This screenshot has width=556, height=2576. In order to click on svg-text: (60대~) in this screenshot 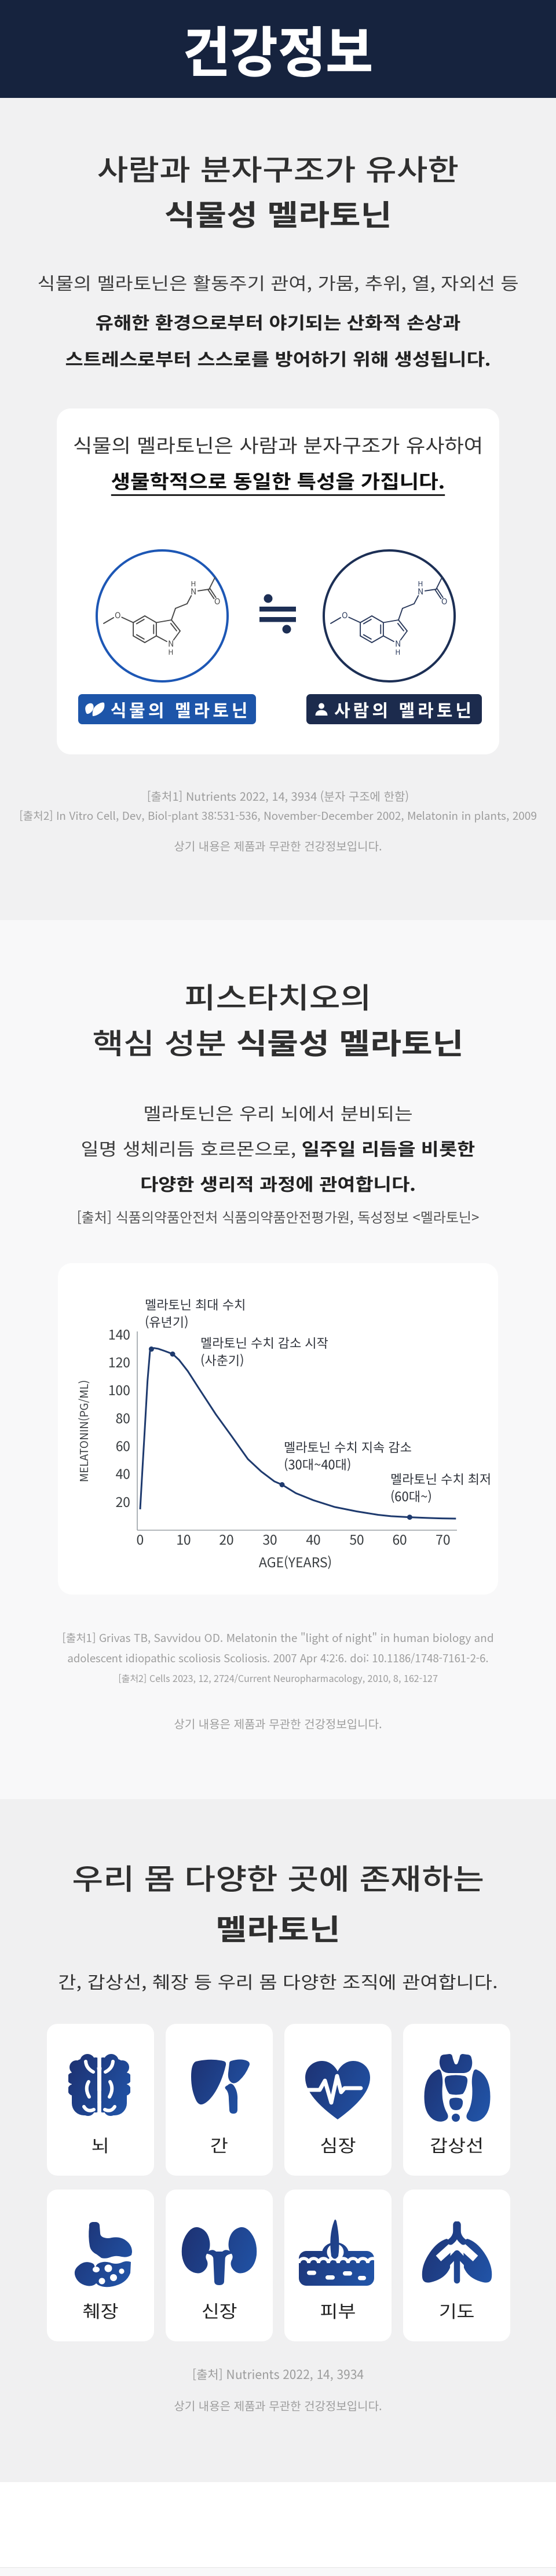, I will do `click(411, 1496)`.